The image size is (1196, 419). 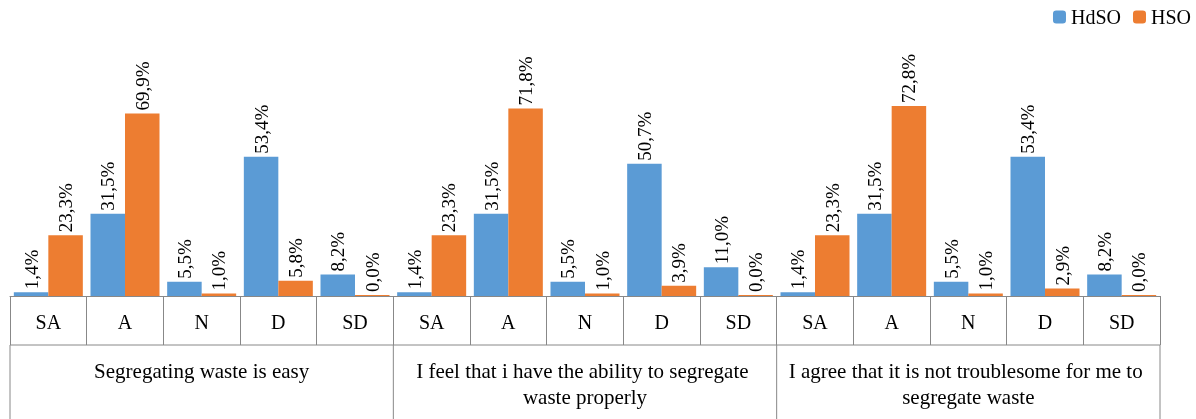 I want to click on data-label: 50,7%, so click(x=644, y=136).